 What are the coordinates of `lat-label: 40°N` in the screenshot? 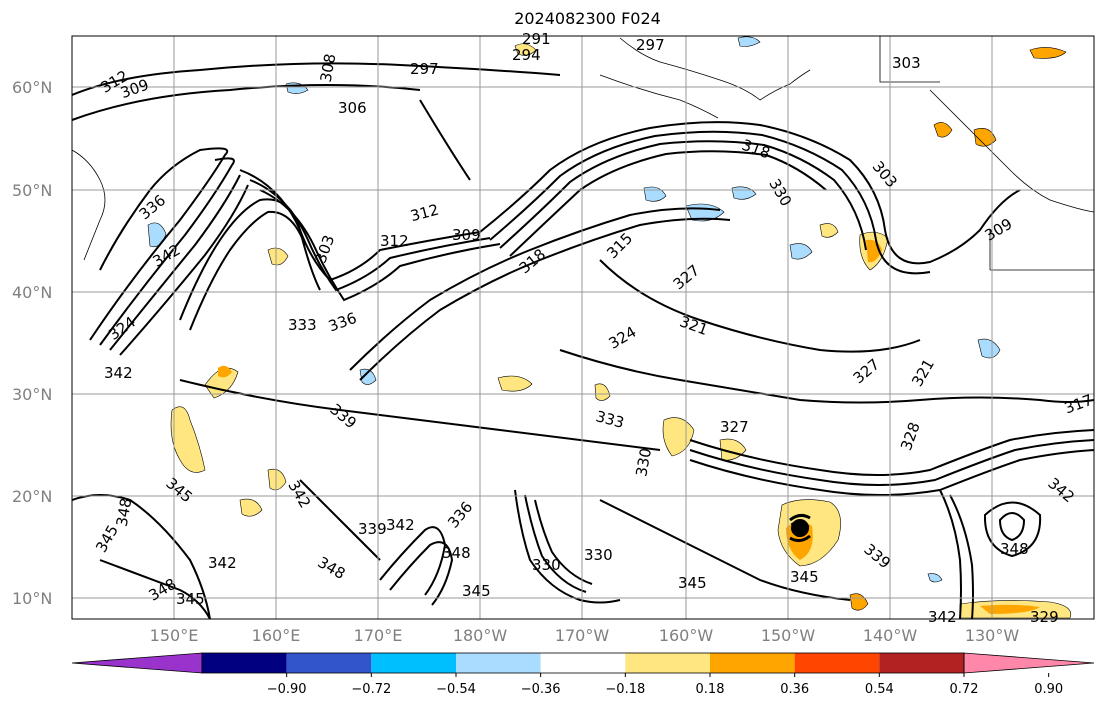 It's located at (32, 292).